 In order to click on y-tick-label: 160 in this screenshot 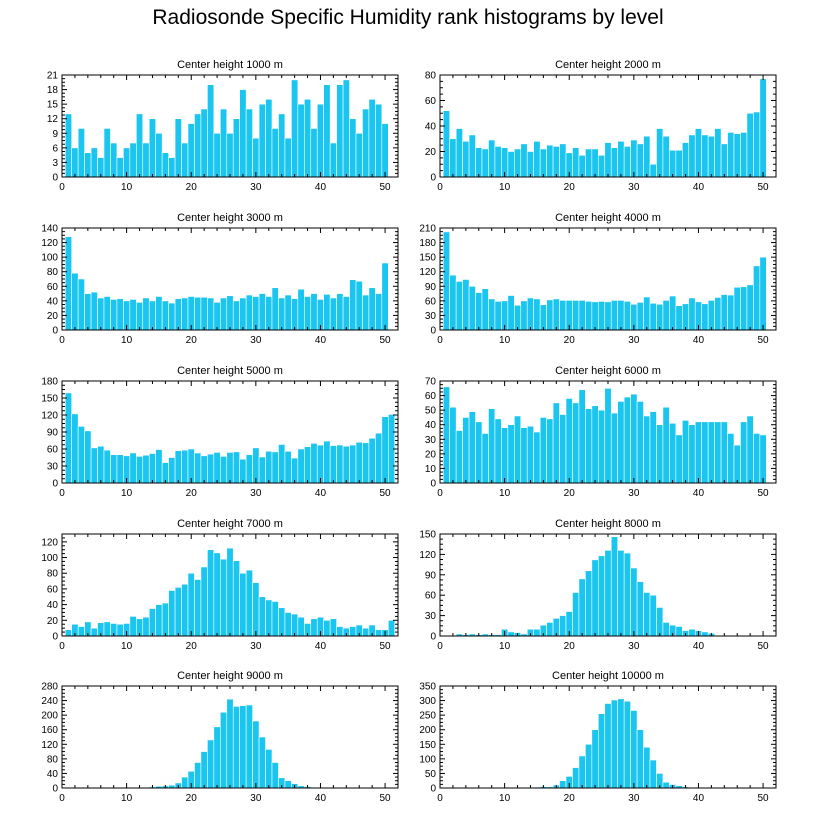, I will do `click(49, 730)`.